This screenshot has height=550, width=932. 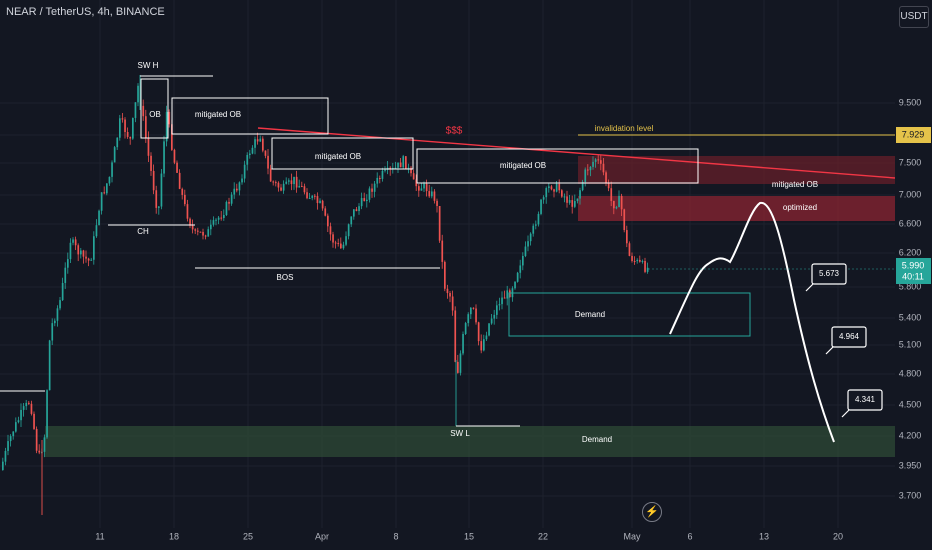 What do you see at coordinates (913, 271) in the screenshot?
I see `current-price-tag` at bounding box center [913, 271].